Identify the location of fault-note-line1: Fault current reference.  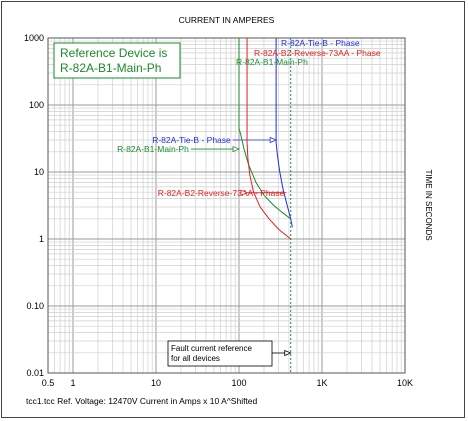
(211, 348).